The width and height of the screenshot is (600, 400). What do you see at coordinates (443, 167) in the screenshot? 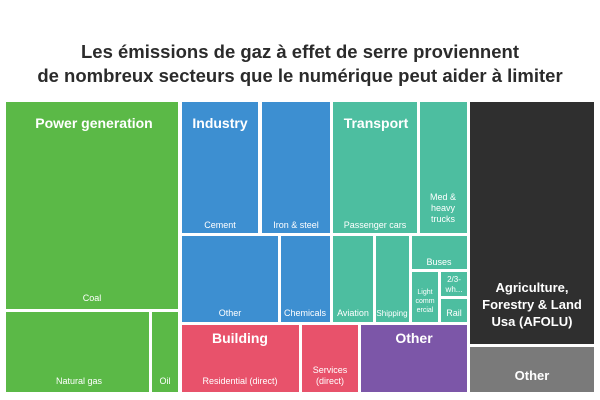
I see `tile-med-heavy-trucks` at bounding box center [443, 167].